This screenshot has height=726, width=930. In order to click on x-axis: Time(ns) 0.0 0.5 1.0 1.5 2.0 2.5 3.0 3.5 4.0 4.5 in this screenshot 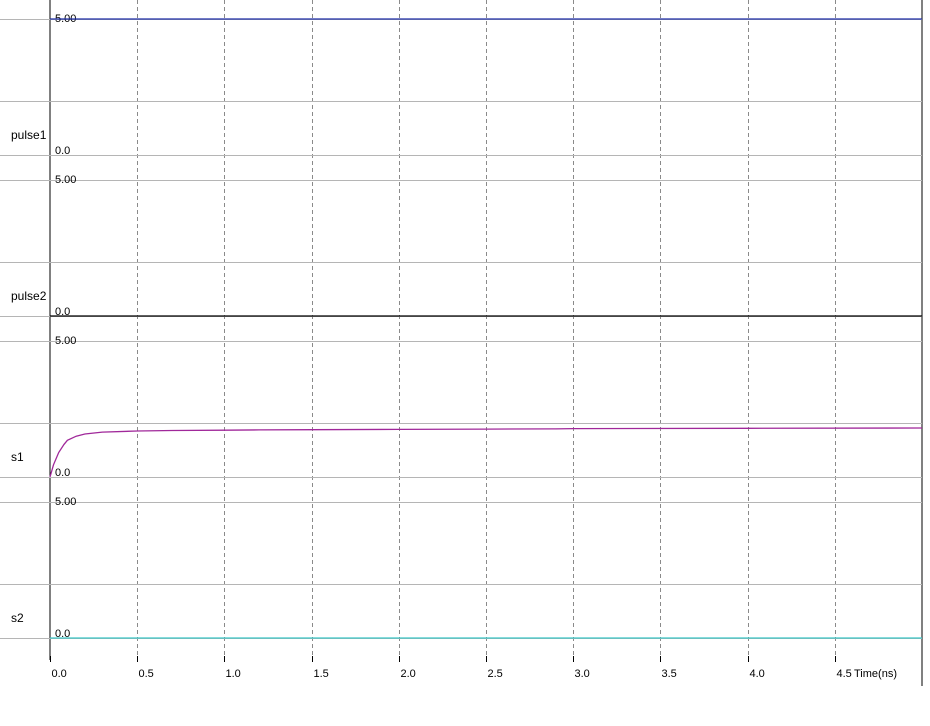, I will do `click(473, 668)`.